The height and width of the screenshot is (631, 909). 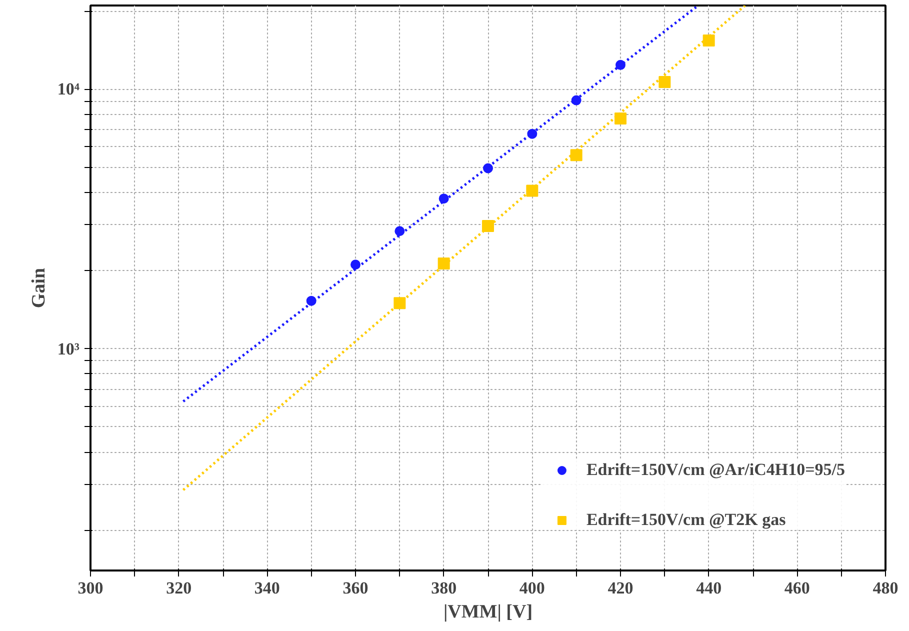 What do you see at coordinates (179, 588) in the screenshot?
I see `x-tick-label: 320` at bounding box center [179, 588].